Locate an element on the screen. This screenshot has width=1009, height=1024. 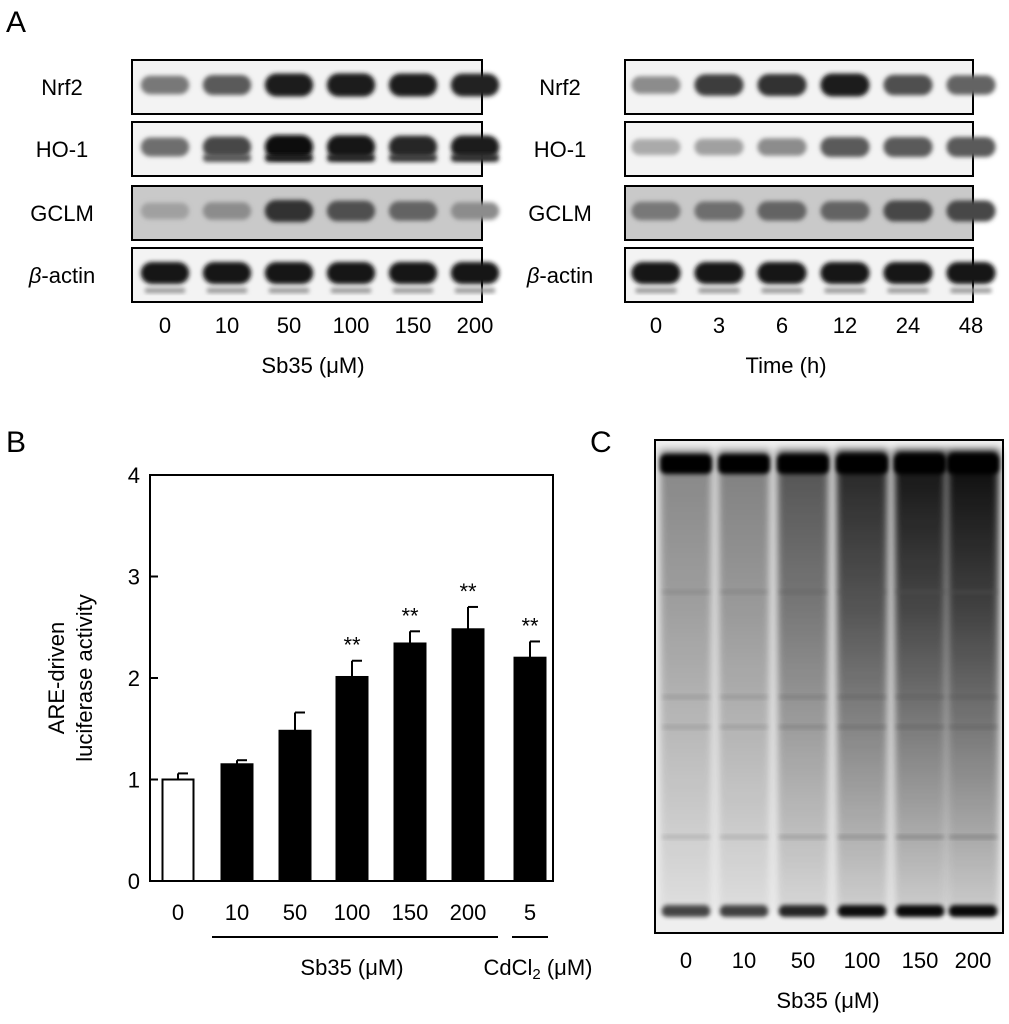
chart-ylabel-line1: ARE-driven is located at coordinates (56, 678).